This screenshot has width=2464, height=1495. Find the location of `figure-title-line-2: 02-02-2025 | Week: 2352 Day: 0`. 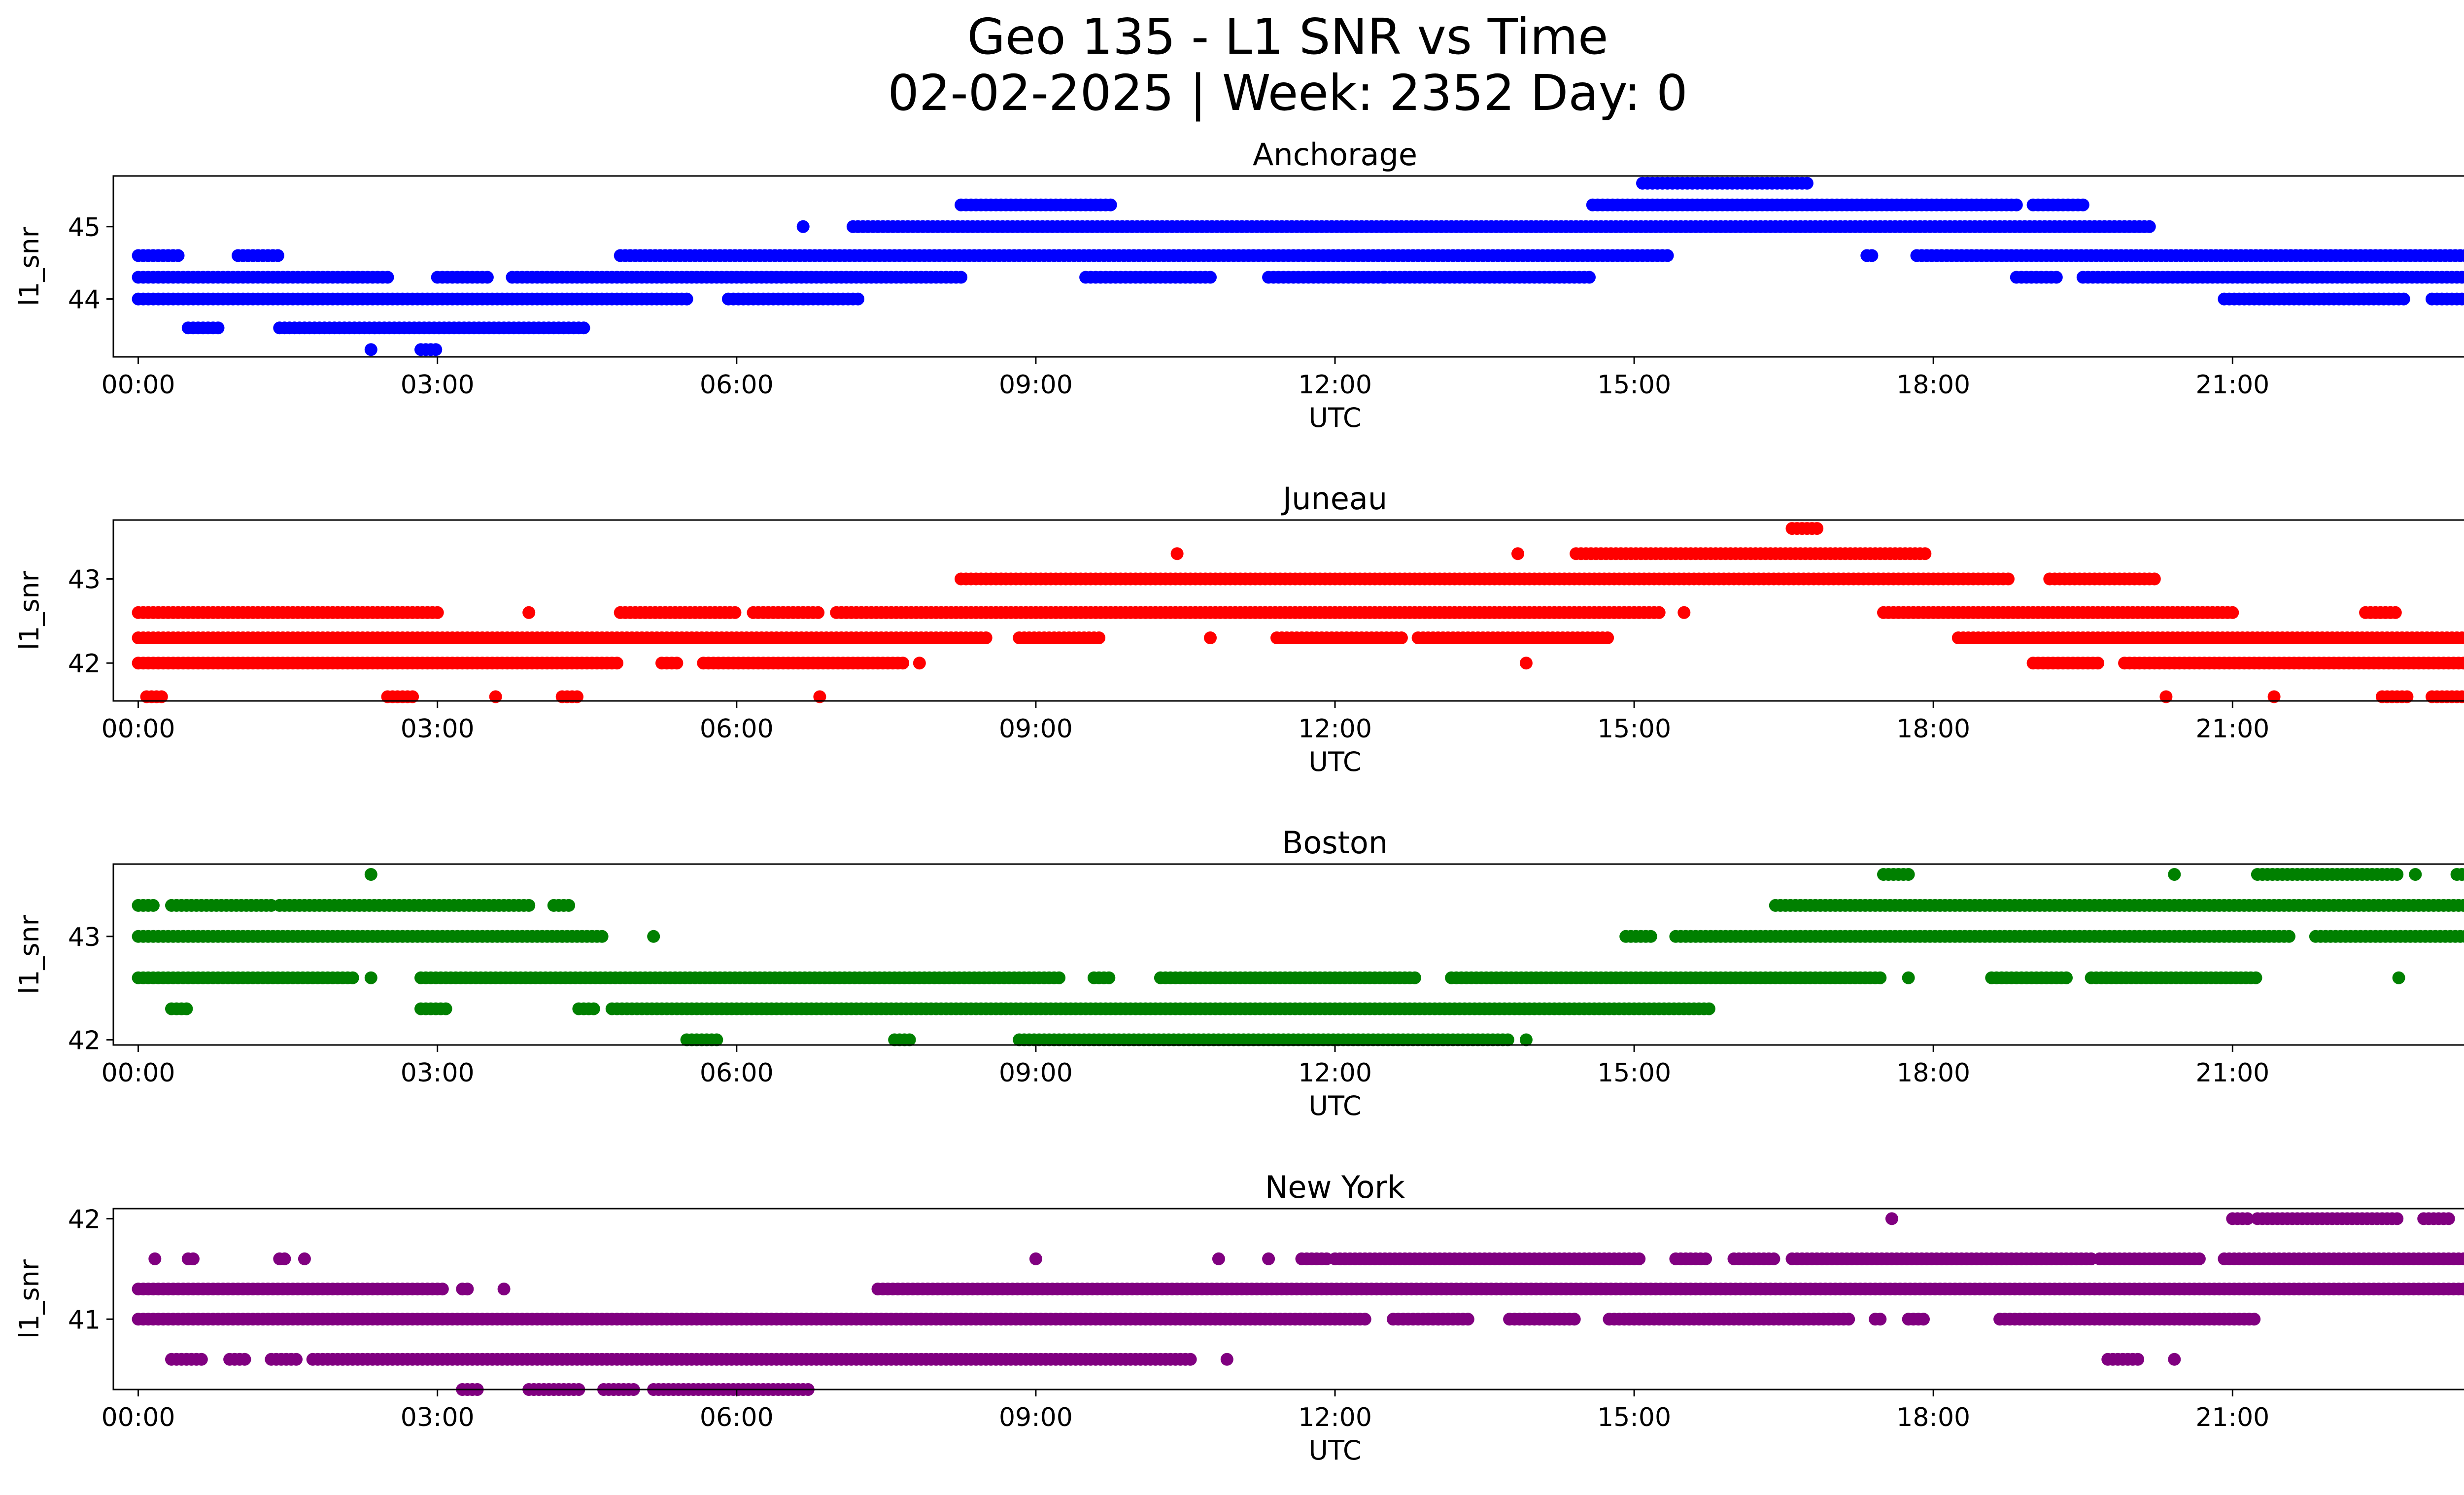

figure-title-line-2: 02-02-2025 | Week: 2352 Day: 0 is located at coordinates (1288, 93).